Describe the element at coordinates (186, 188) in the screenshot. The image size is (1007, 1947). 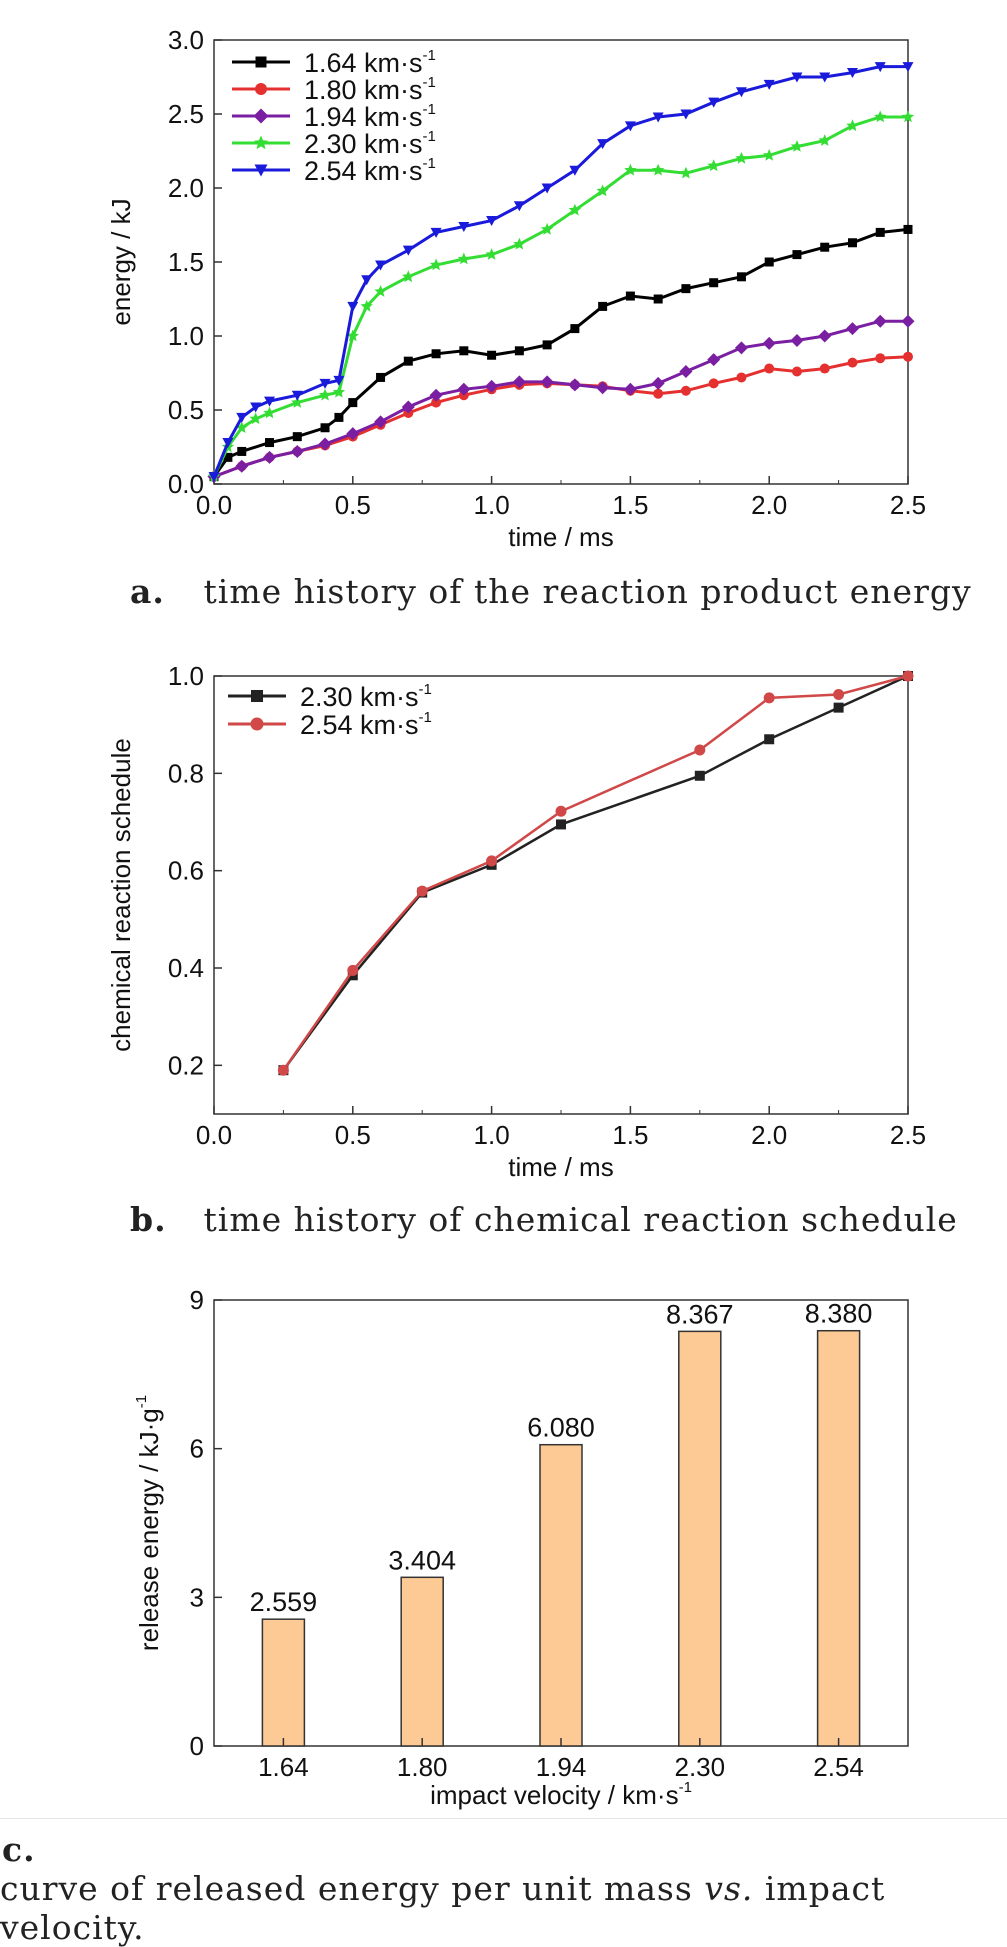
I see `y-tick-label: 2.0` at that location.